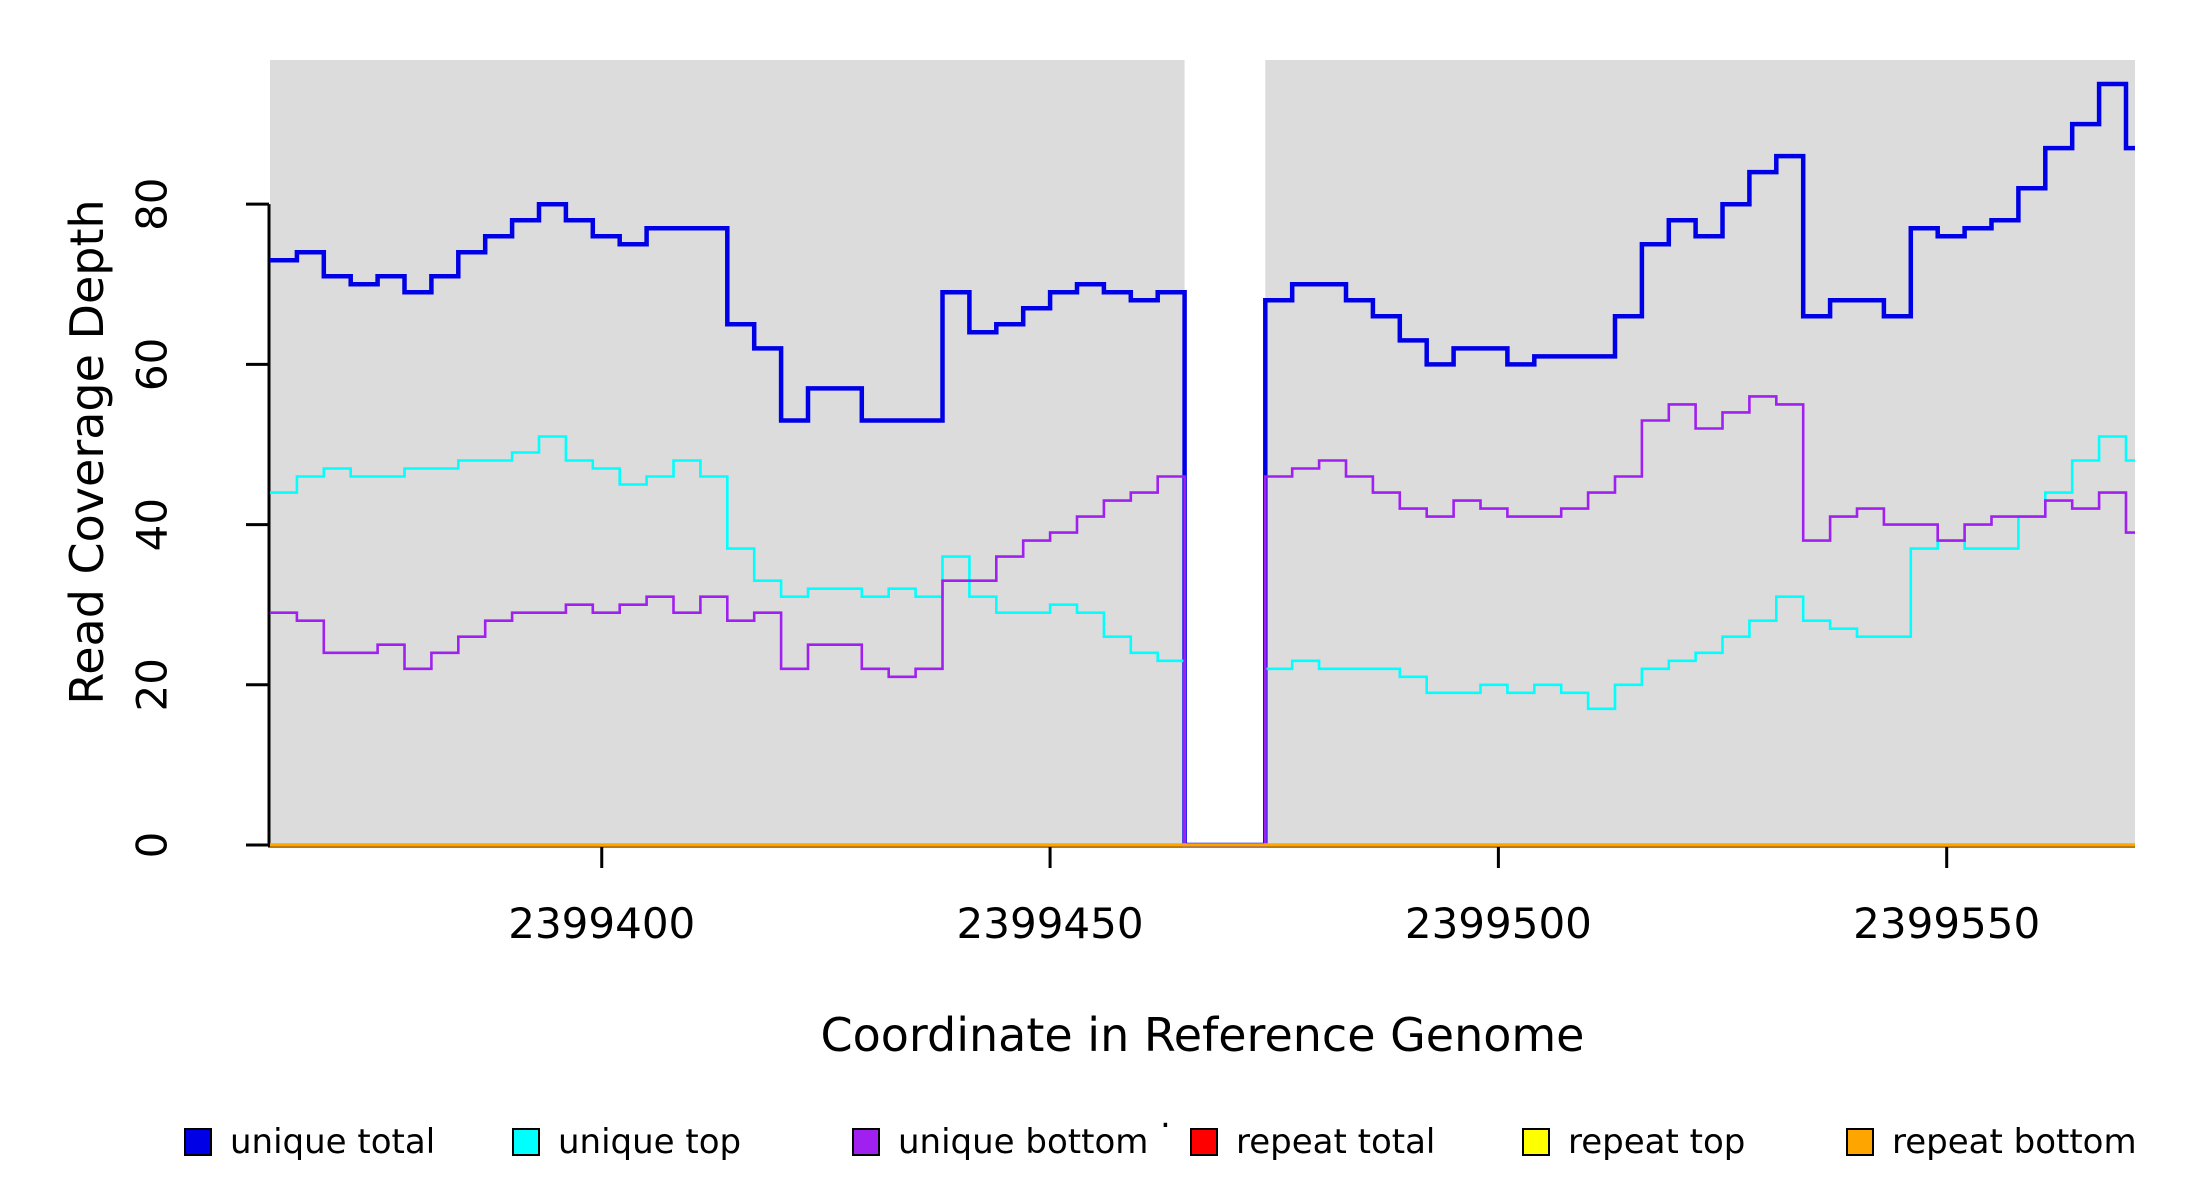 The height and width of the screenshot is (1200, 2200). I want to click on legend-item-repeat-bottom: repeat bottom, so click(1991, 1142).